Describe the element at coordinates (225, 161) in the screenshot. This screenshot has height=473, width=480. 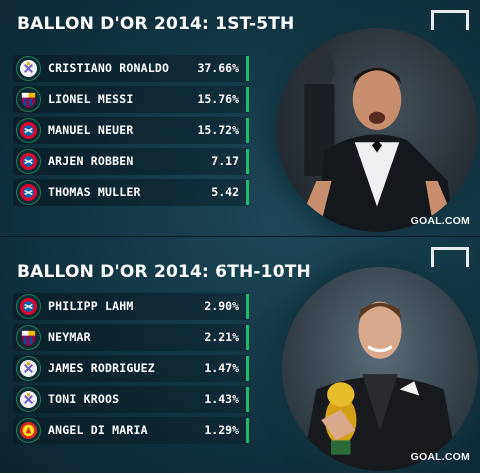
I see `vote-share: 7.17` at that location.